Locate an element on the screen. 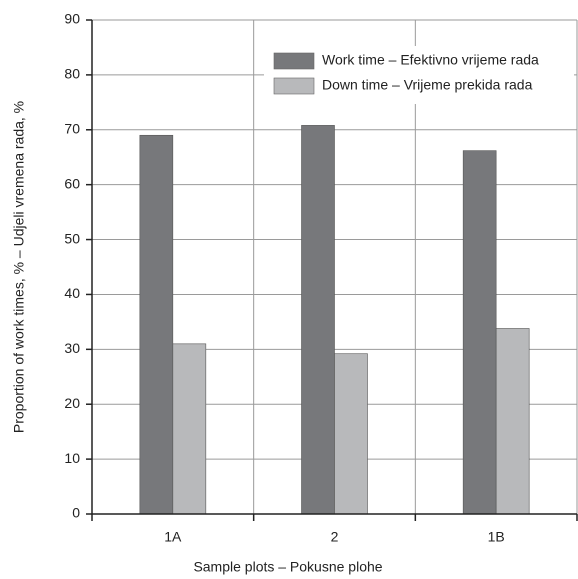  x-axis-title: Sample plots – Pokusne plohe is located at coordinates (287, 567).